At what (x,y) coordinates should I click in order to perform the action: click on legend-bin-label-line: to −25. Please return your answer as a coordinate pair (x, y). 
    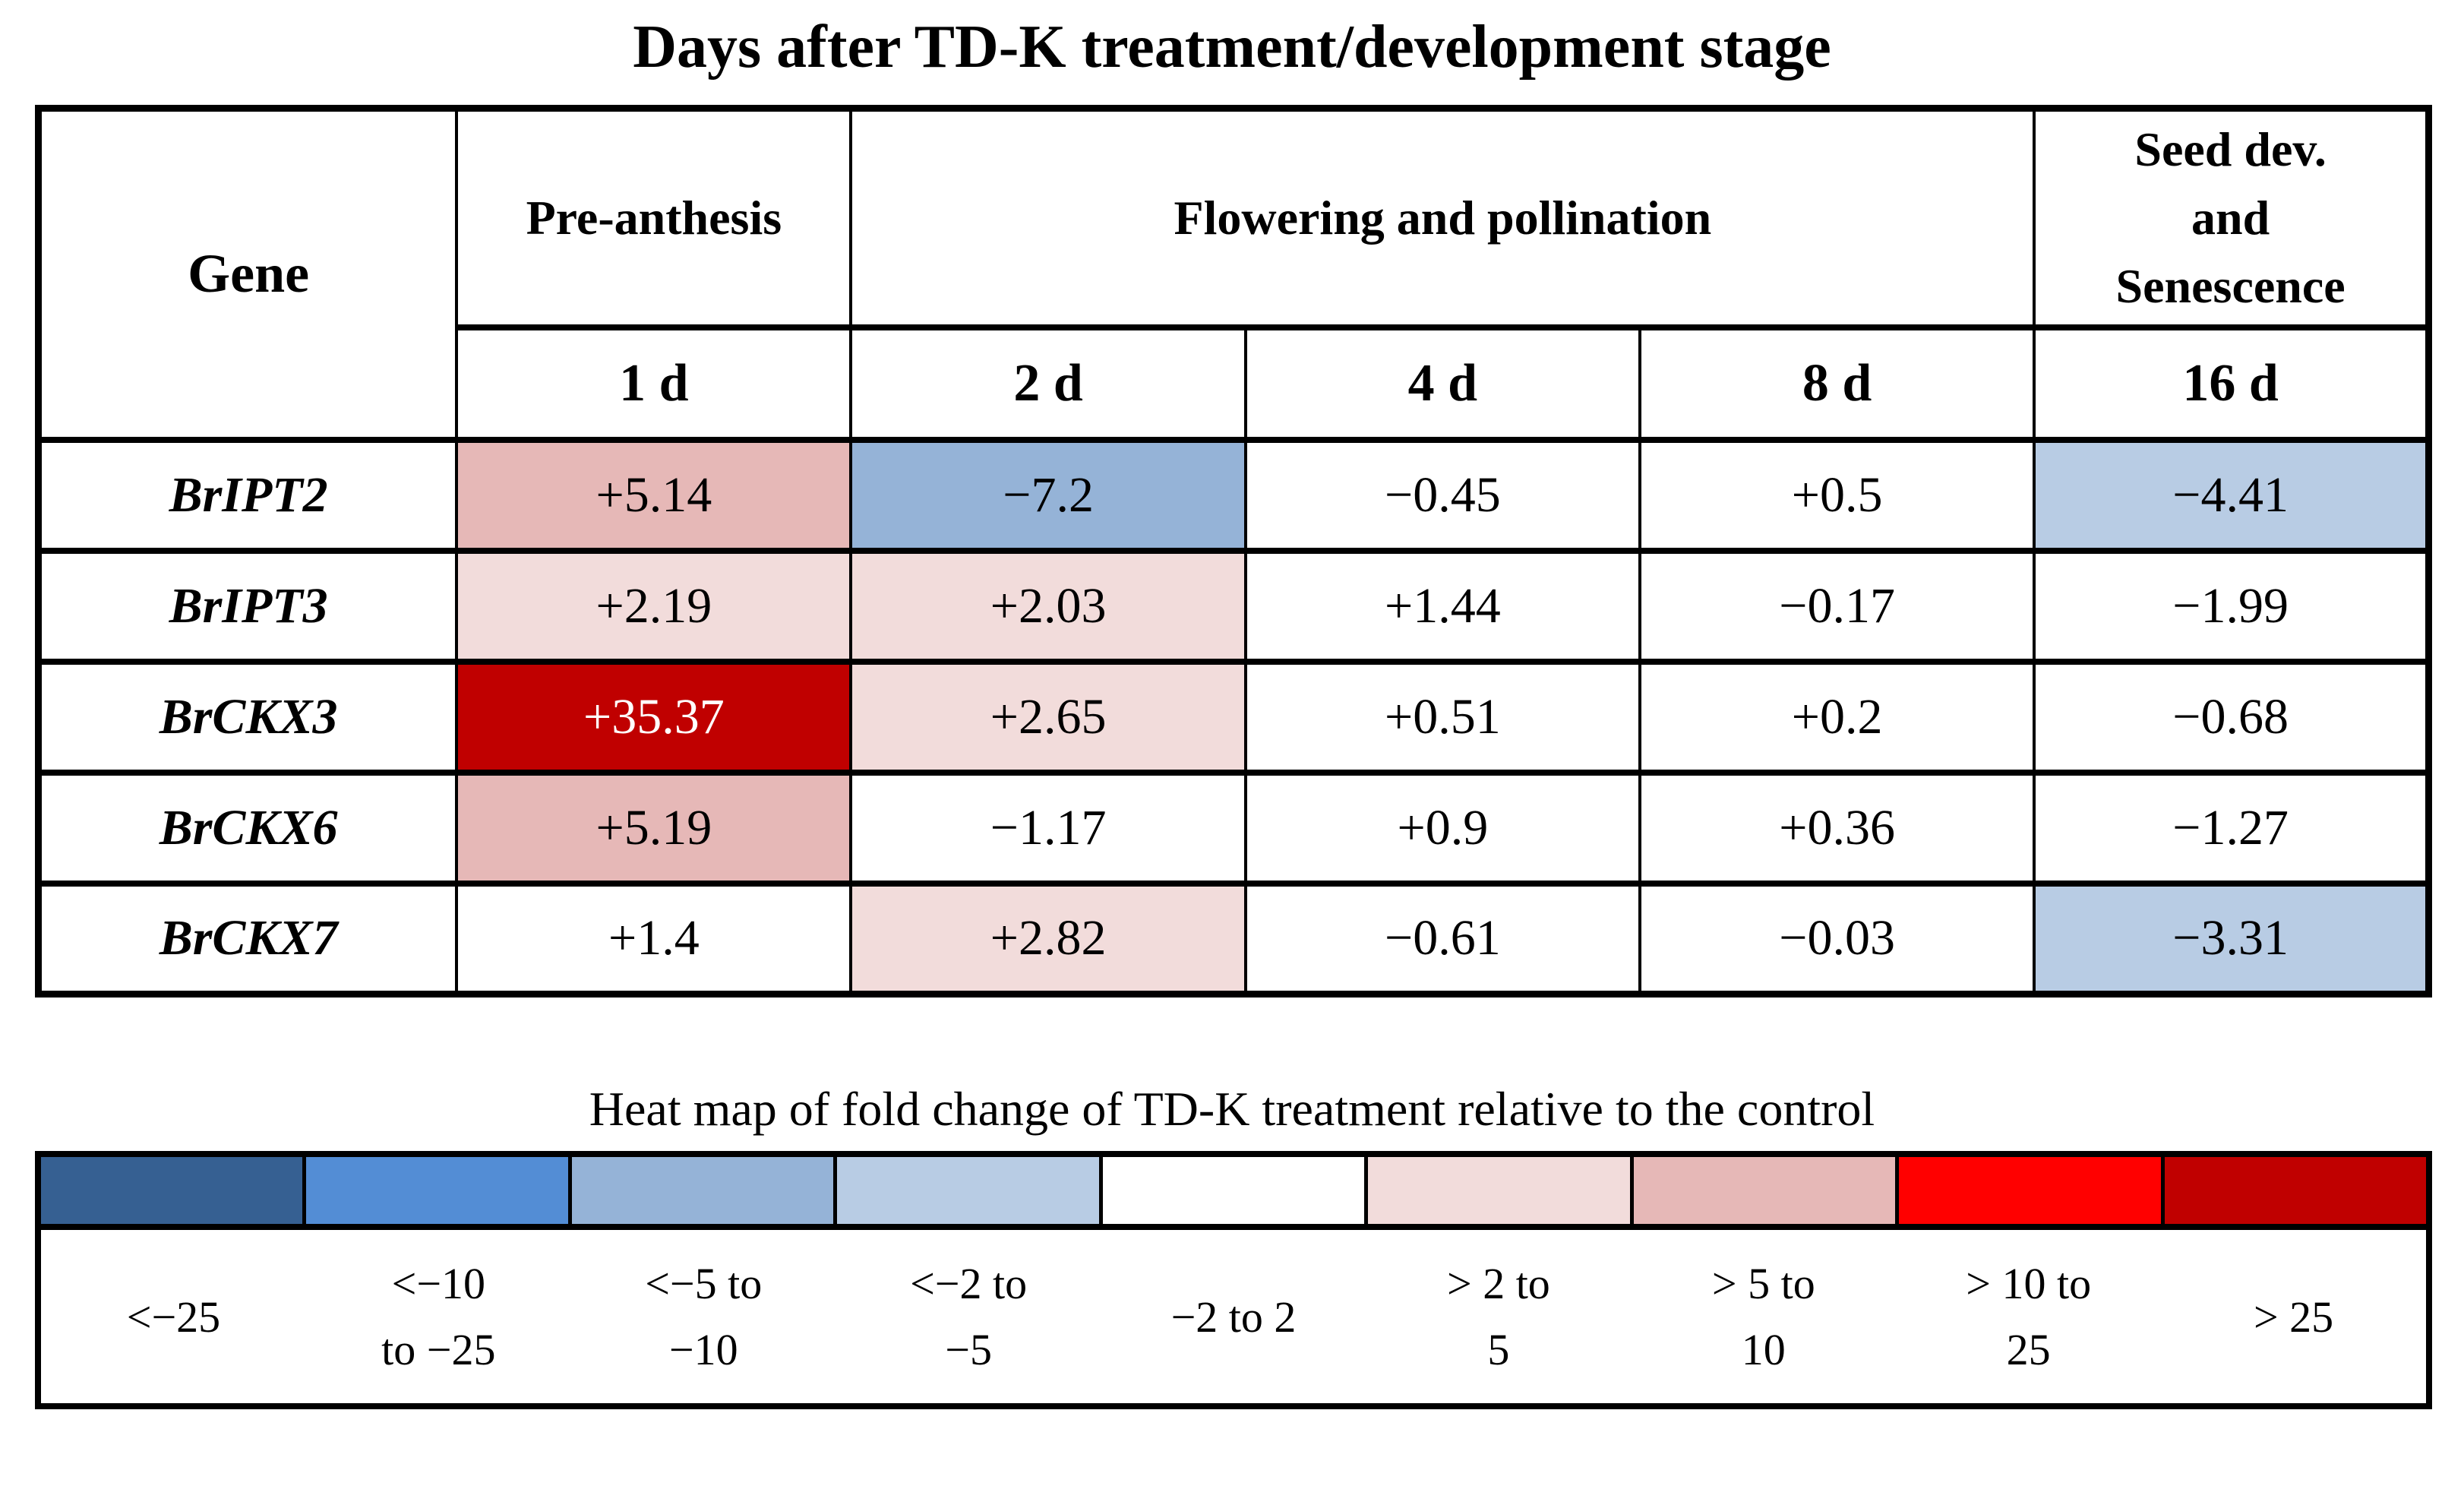
    Looking at the image, I should click on (438, 1350).